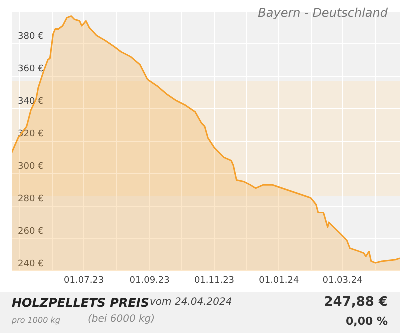 Image resolution: width=400 pixels, height=333 pixels. I want to click on text: (bei 6000 kg), so click(122, 319).